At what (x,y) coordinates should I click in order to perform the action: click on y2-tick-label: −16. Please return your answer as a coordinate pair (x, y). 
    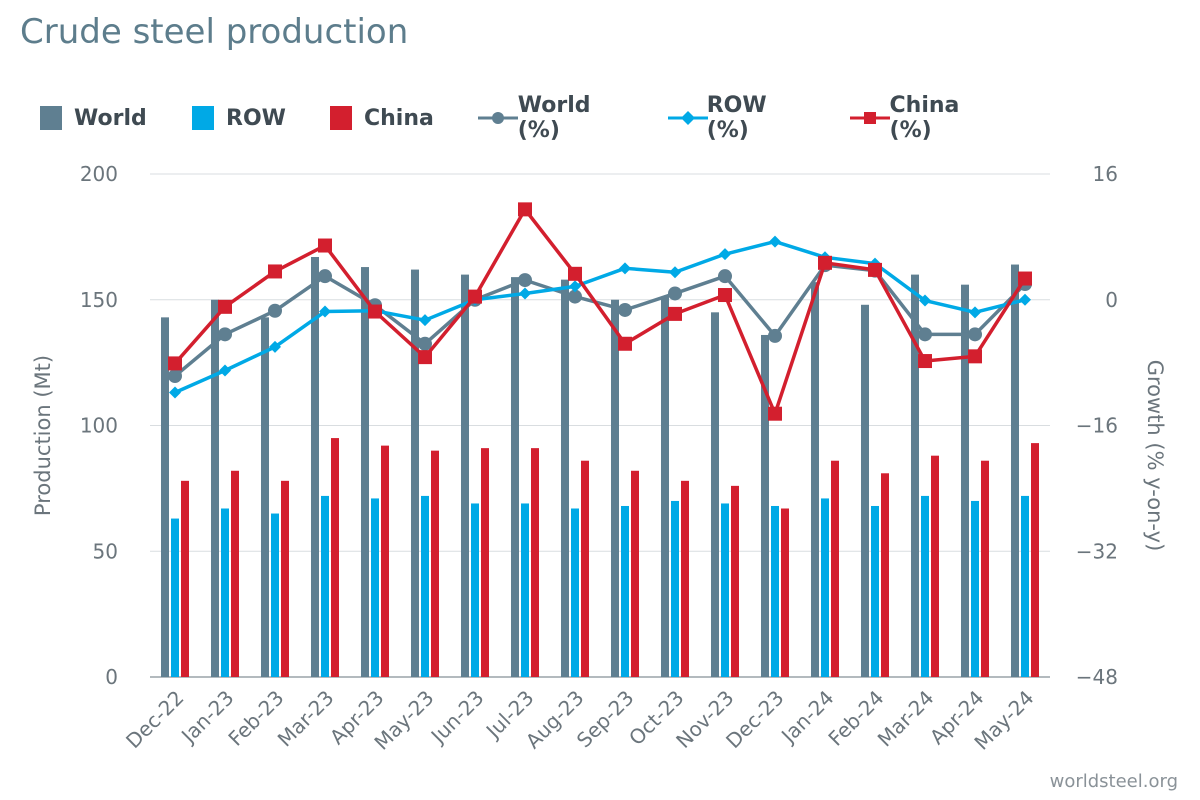
    Looking at the image, I should click on (1097, 426).